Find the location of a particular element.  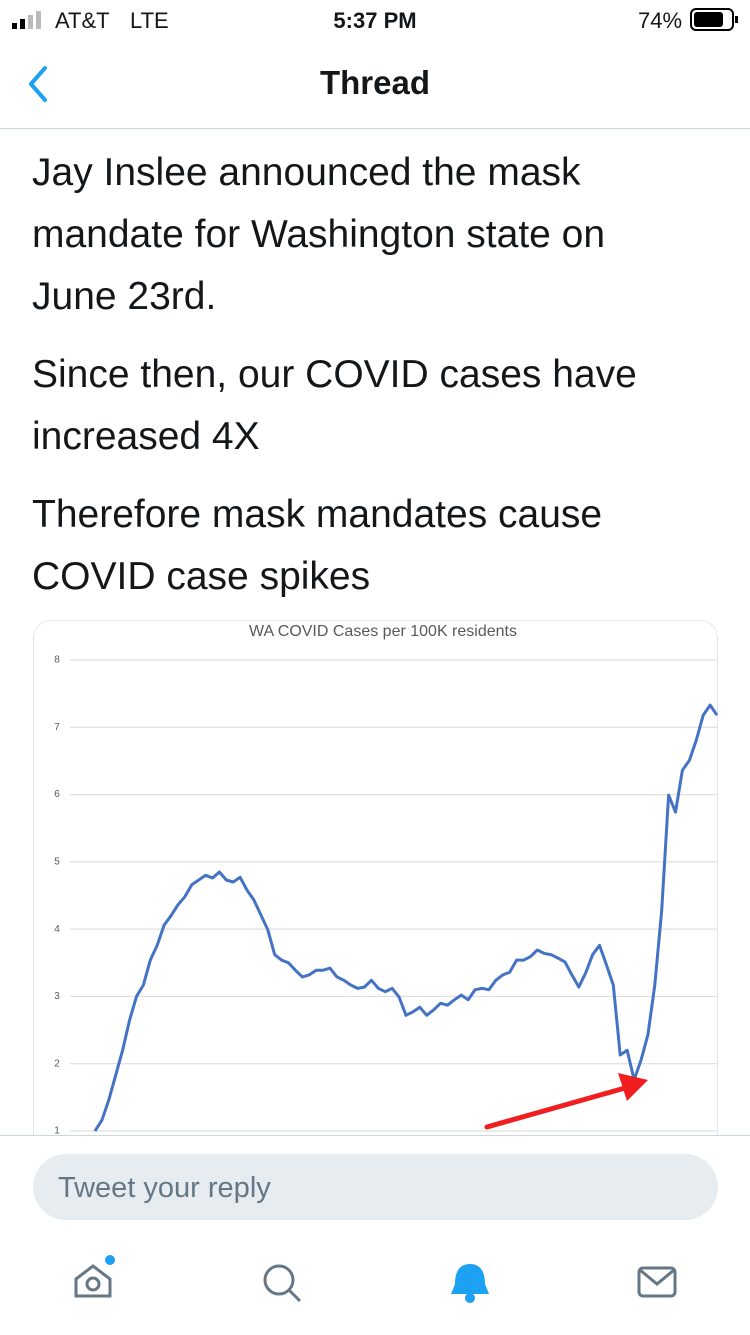

search-tab is located at coordinates (282, 1283).